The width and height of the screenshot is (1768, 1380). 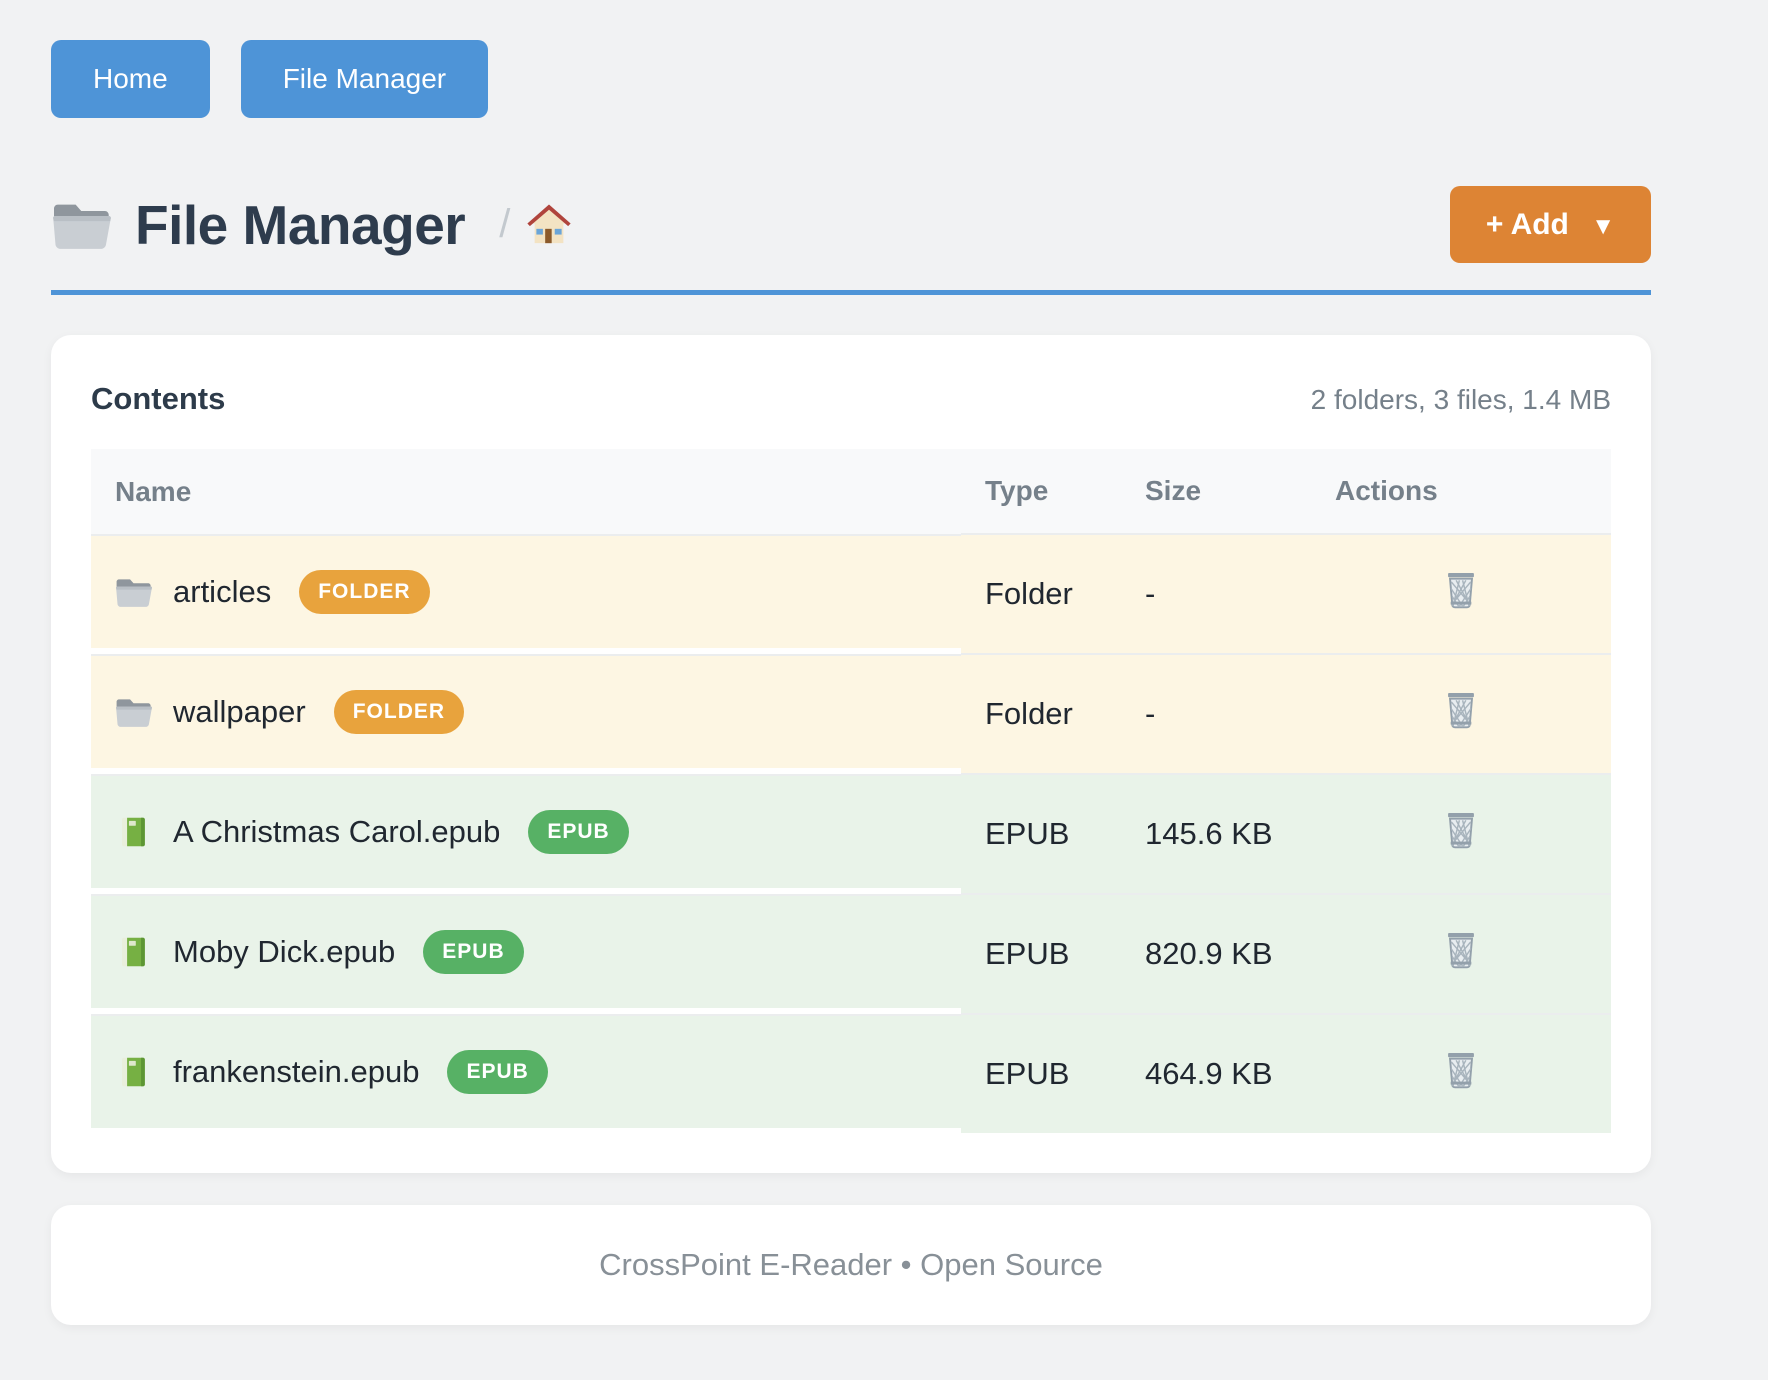 What do you see at coordinates (300, 224) in the screenshot?
I see `page-title: File Manager` at bounding box center [300, 224].